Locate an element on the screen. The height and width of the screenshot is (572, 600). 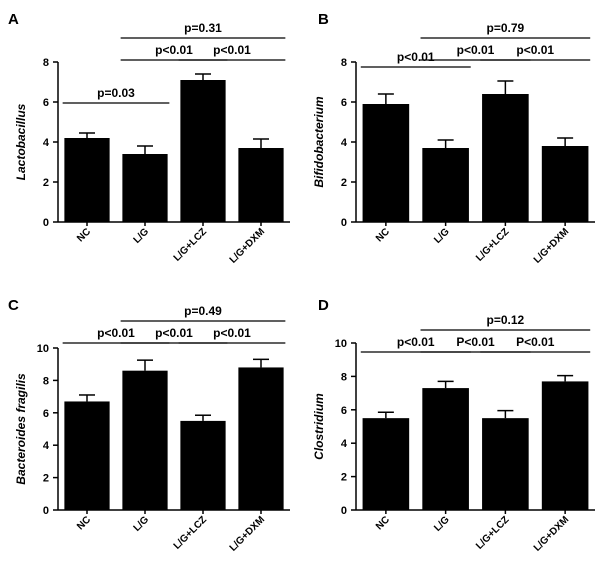
significance-label: p=0.31 is located at coordinates (203, 28).